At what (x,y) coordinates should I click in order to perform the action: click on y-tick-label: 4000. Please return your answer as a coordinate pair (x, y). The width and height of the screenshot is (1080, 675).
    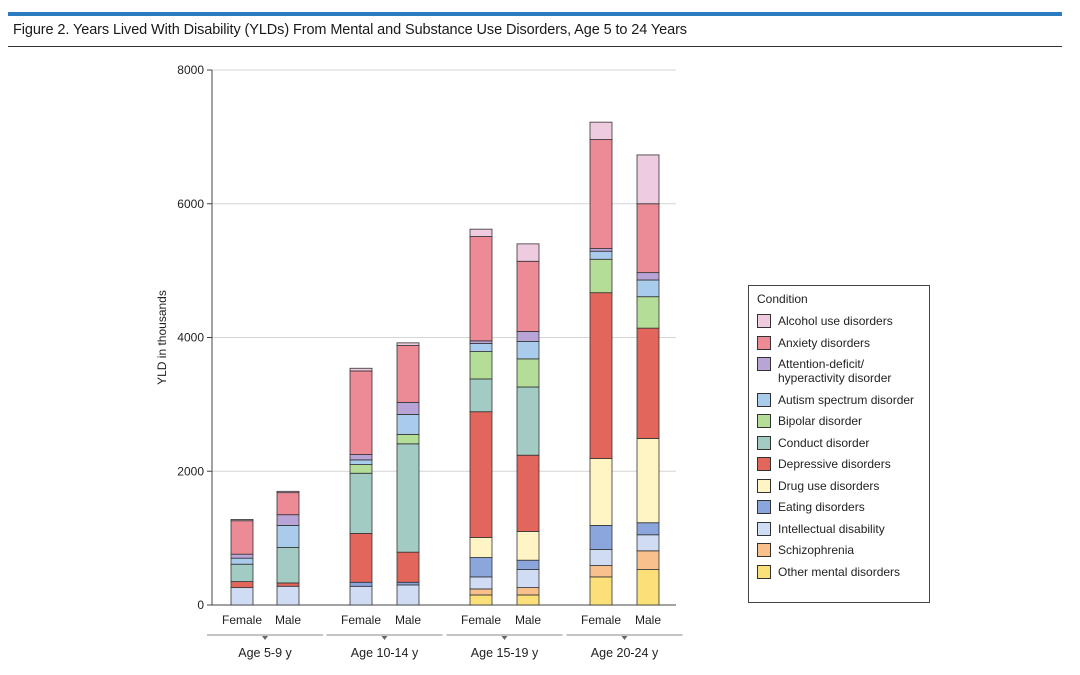
    Looking at the image, I should click on (190, 338).